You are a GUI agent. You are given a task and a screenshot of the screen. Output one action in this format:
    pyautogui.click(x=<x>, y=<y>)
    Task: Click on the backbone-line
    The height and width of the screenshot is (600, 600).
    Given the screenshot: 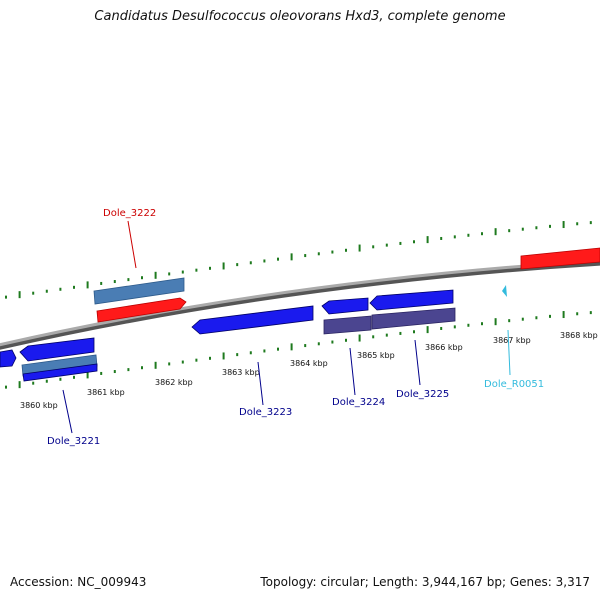 What is the action you would take?
    pyautogui.click(x=300, y=303)
    